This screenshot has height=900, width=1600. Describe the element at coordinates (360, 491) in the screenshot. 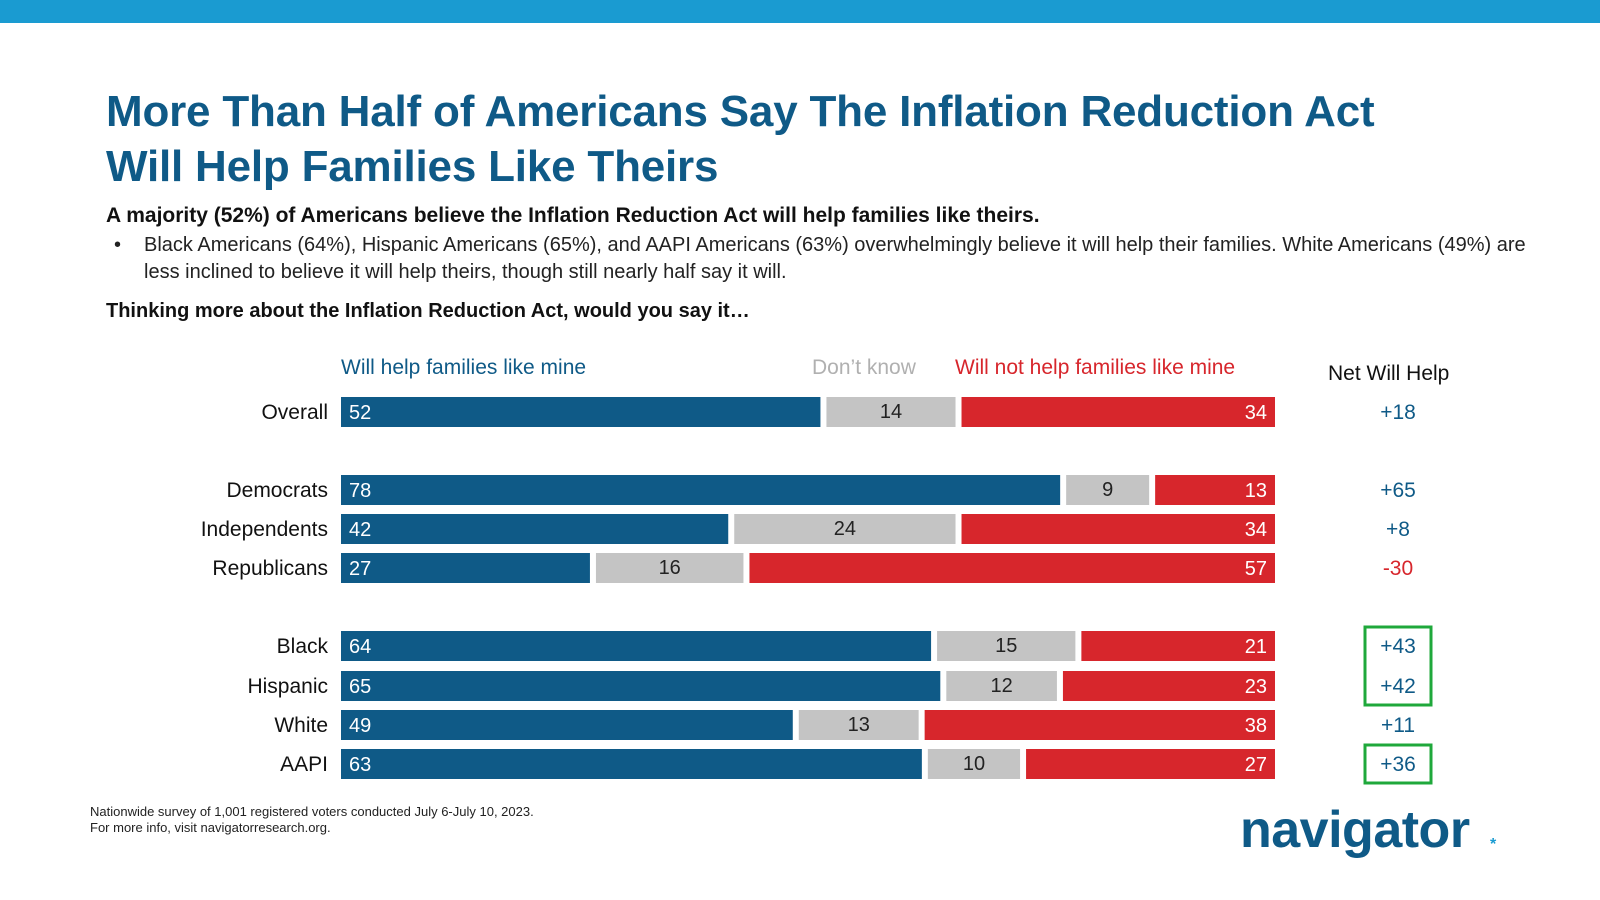

I see `value-help-democrats: 78` at that location.